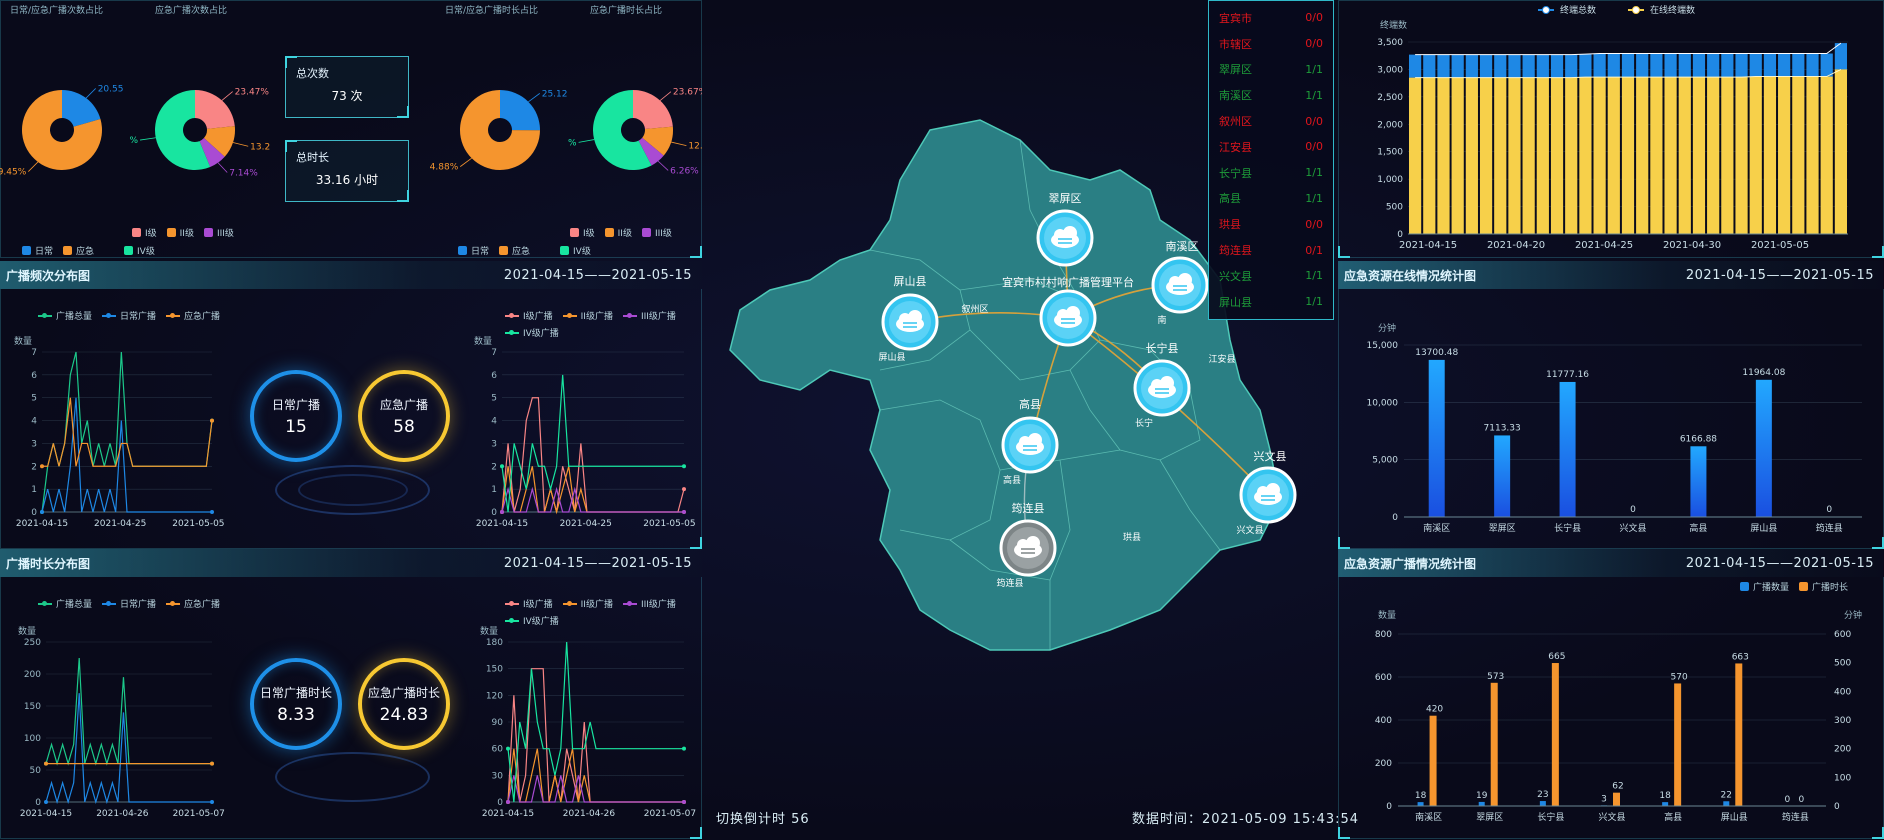 Image resolution: width=1884 pixels, height=840 pixels. I want to click on x-tick-label: 长宁县, so click(1550, 817).